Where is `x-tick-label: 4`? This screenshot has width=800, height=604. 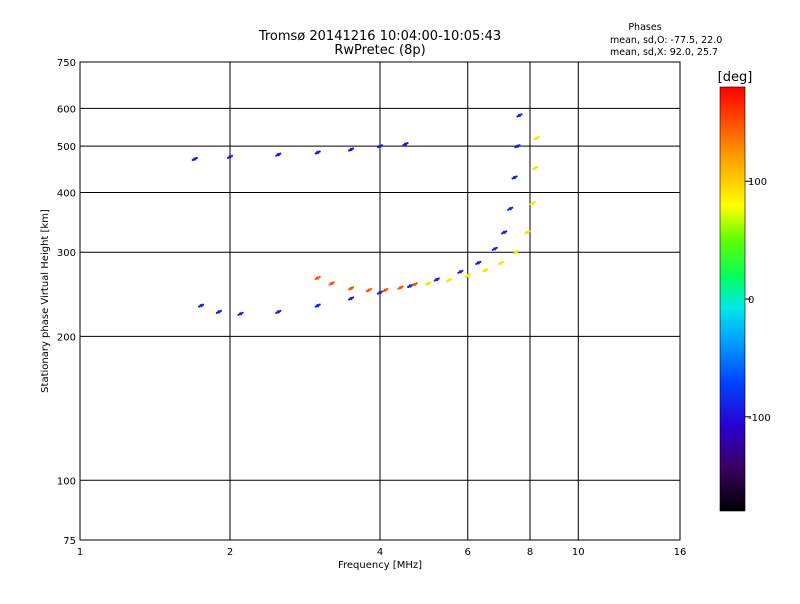 x-tick-label: 4 is located at coordinates (380, 552).